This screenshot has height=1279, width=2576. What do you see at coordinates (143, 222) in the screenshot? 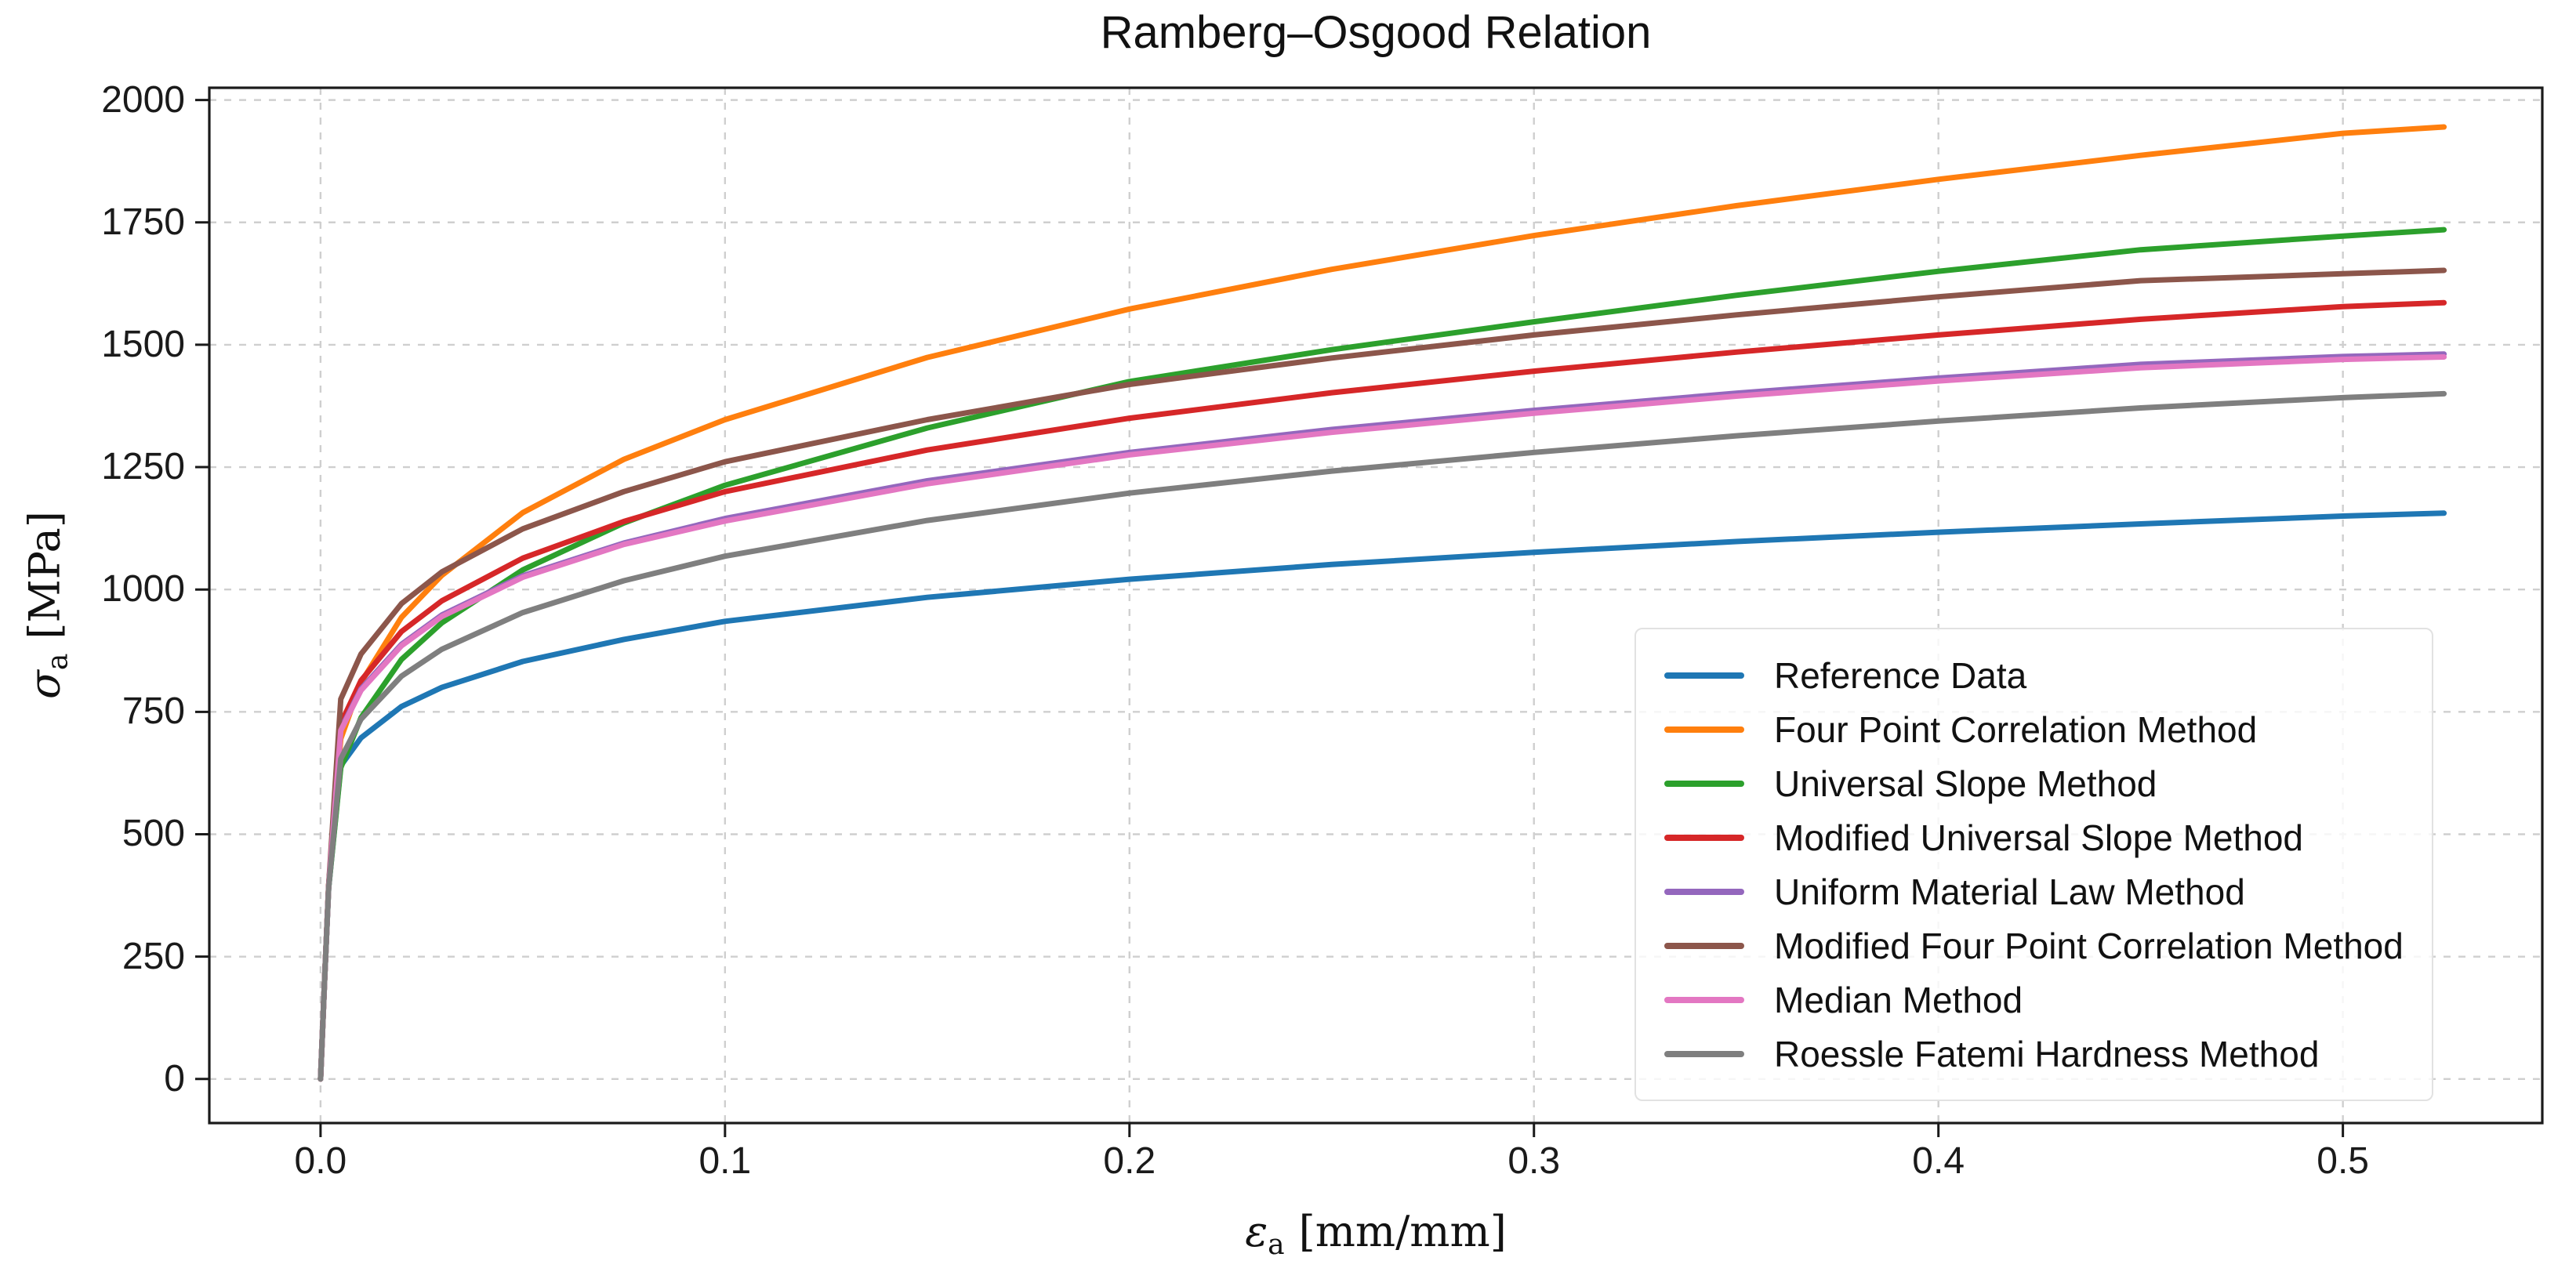
I see `y-tick-label: 1750` at bounding box center [143, 222].